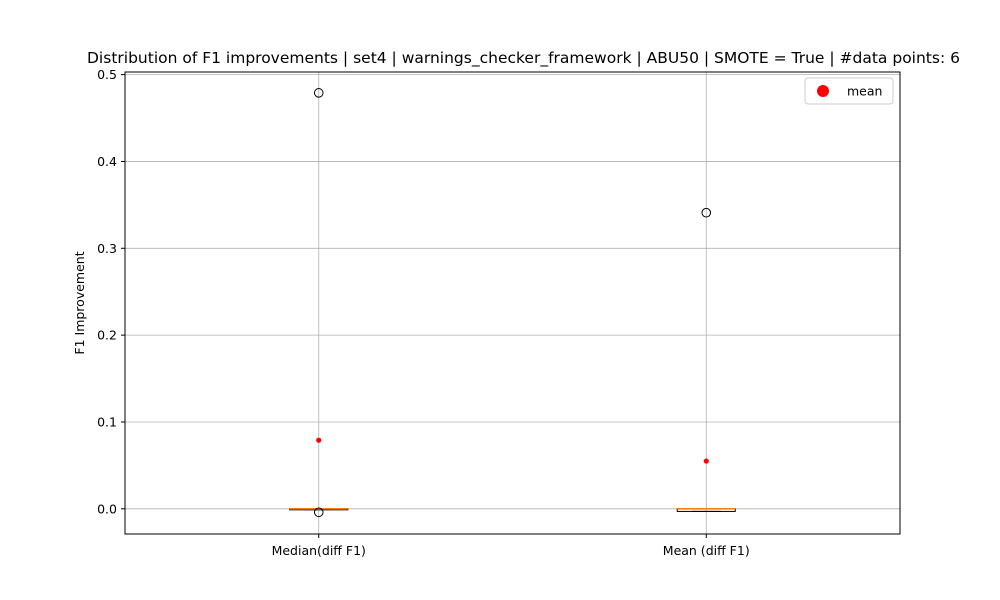 The width and height of the screenshot is (1000, 600). Describe the element at coordinates (111, 291) in the screenshot. I see `y-axis: 0.0 0.1 0.2 0.3 0.4 0.5` at that location.